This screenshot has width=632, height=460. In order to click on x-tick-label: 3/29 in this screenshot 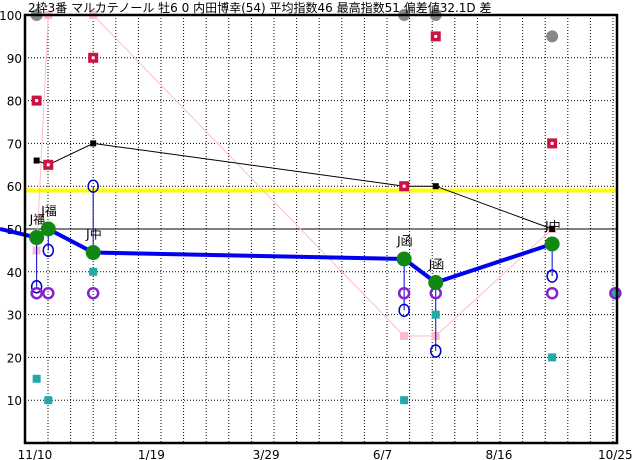, I will do `click(266, 454)`.